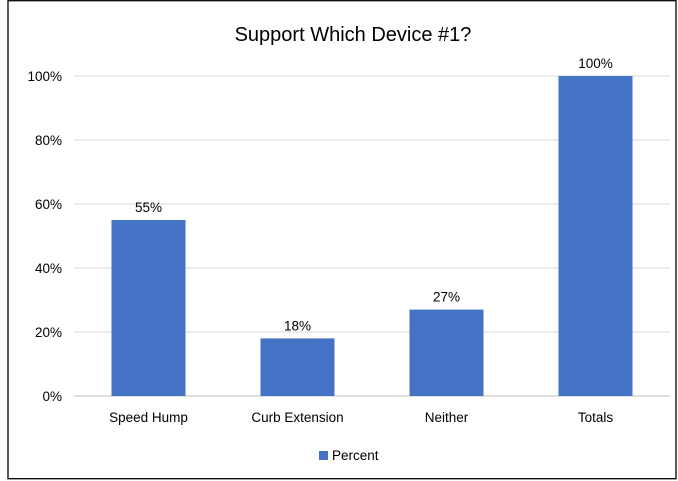  I want to click on x-tick-label: Neither, so click(447, 417).